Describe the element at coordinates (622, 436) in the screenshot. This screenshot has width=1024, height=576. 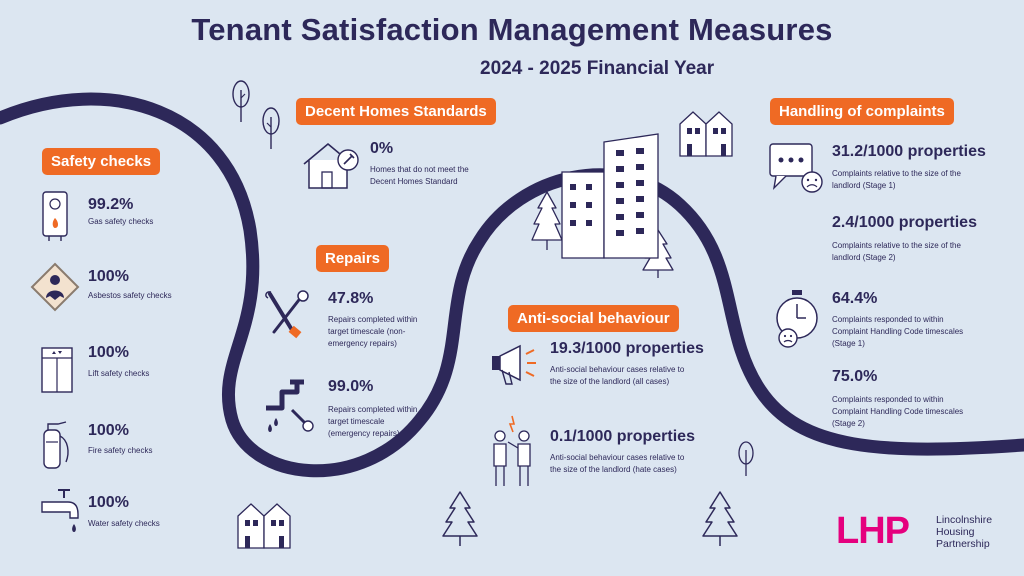
I see `asb-hate-cases-value: 0.1/1000 properties` at that location.